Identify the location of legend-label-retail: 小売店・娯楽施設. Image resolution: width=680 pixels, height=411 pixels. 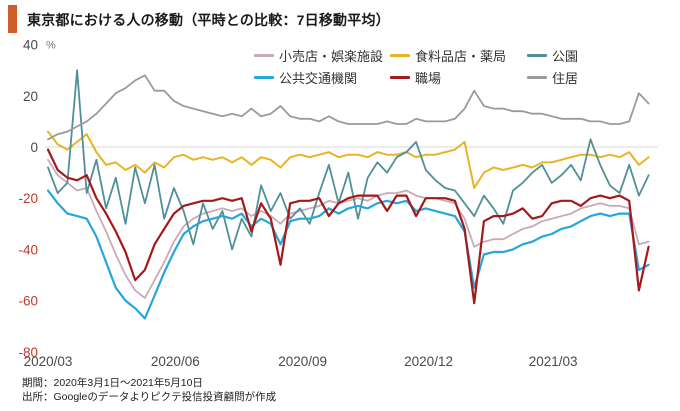
(331, 56).